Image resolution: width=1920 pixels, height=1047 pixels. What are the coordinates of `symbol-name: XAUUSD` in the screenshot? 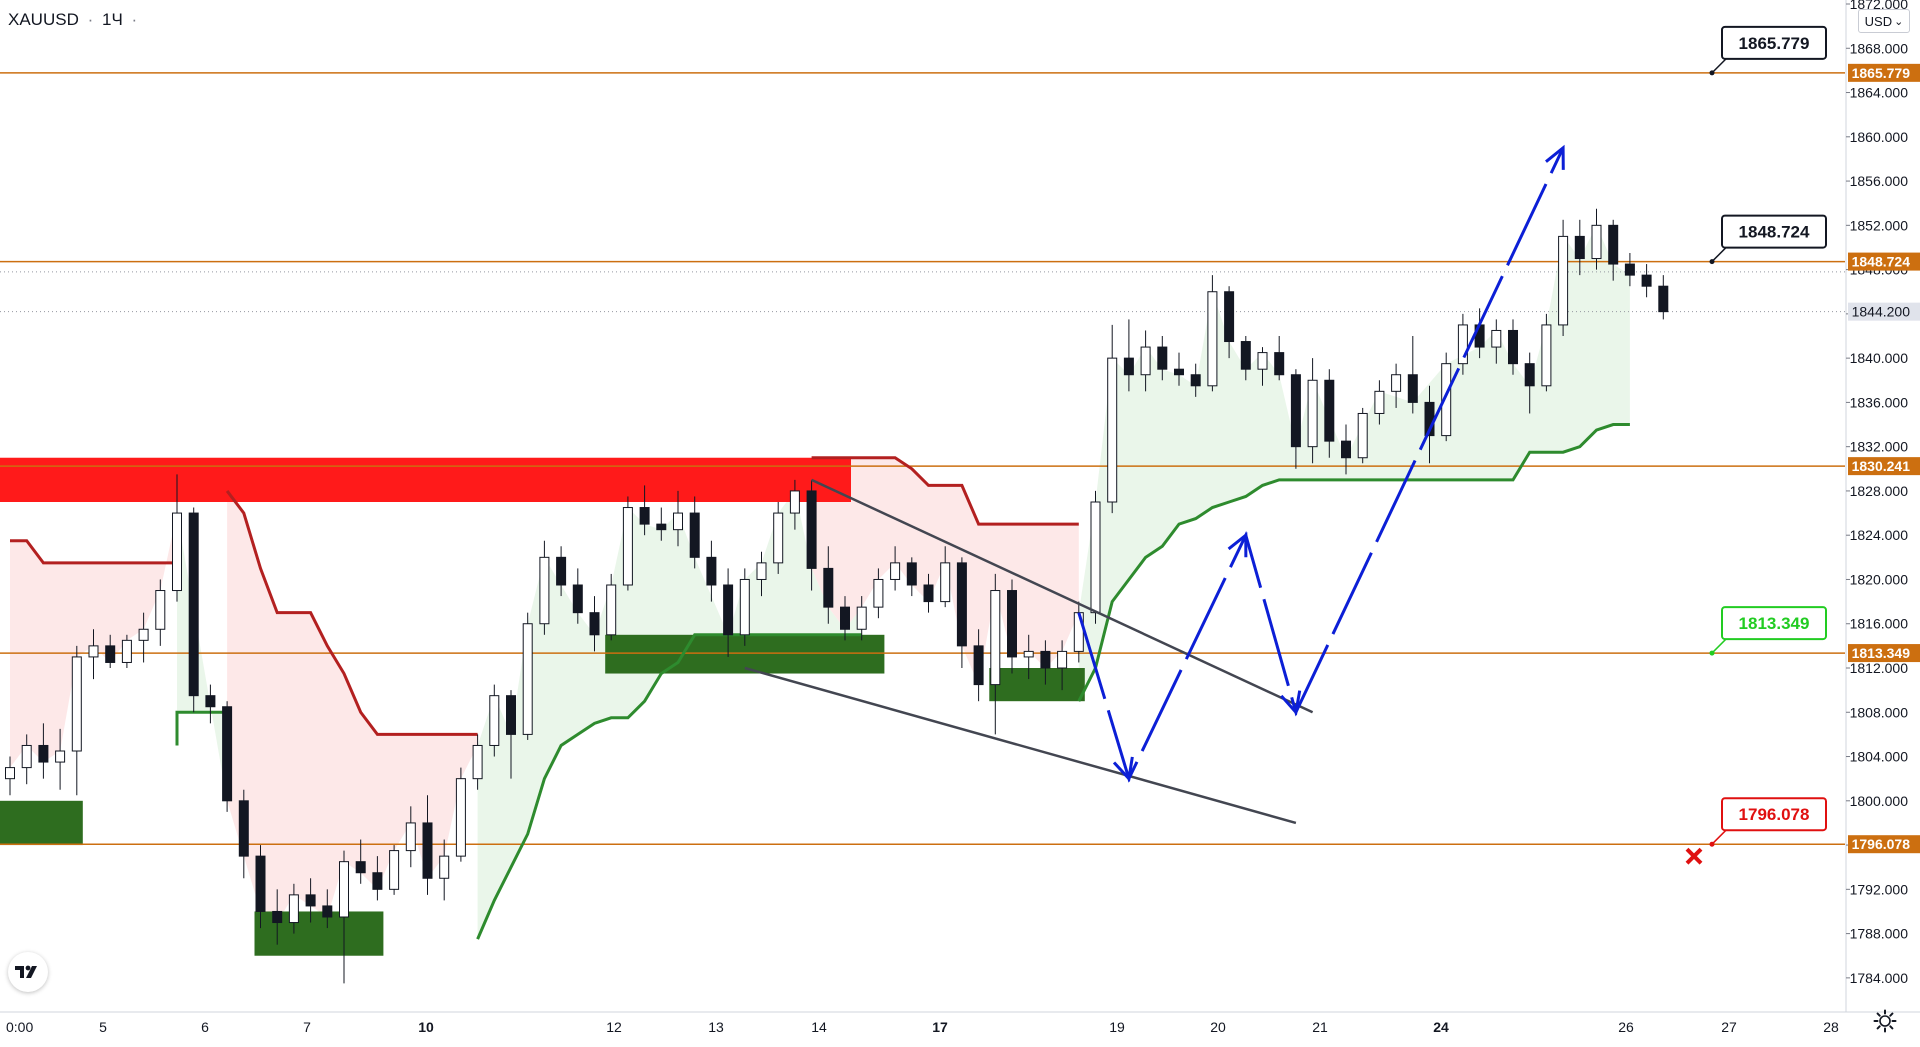 It's located at (43, 19).